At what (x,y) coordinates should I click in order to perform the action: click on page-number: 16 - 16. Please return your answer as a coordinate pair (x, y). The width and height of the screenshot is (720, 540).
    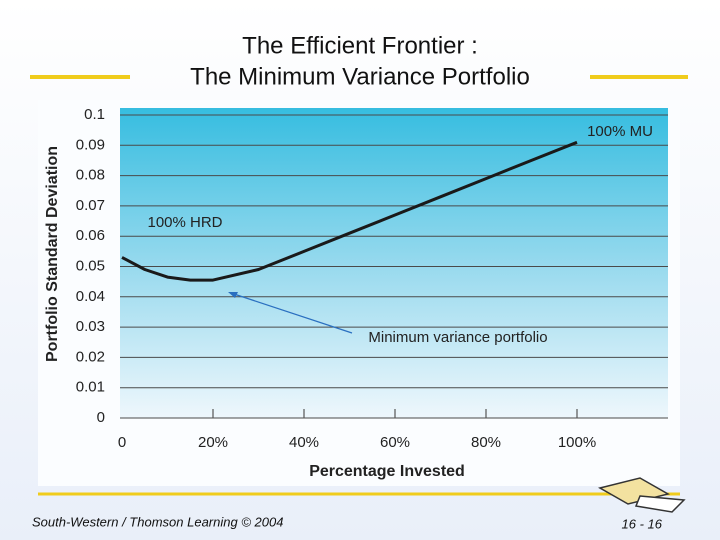
    Looking at the image, I should click on (642, 523).